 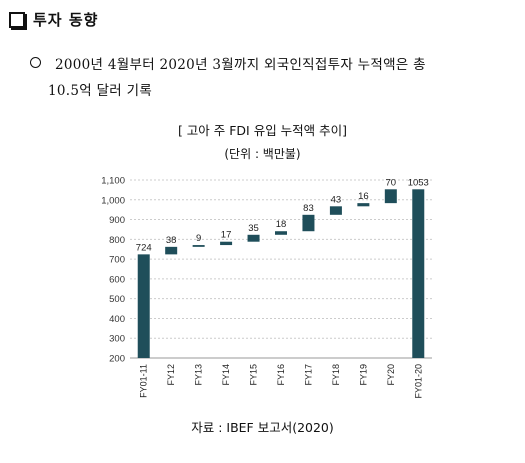 What do you see at coordinates (113, 200) in the screenshot?
I see `y-tick-label: 1,000` at bounding box center [113, 200].